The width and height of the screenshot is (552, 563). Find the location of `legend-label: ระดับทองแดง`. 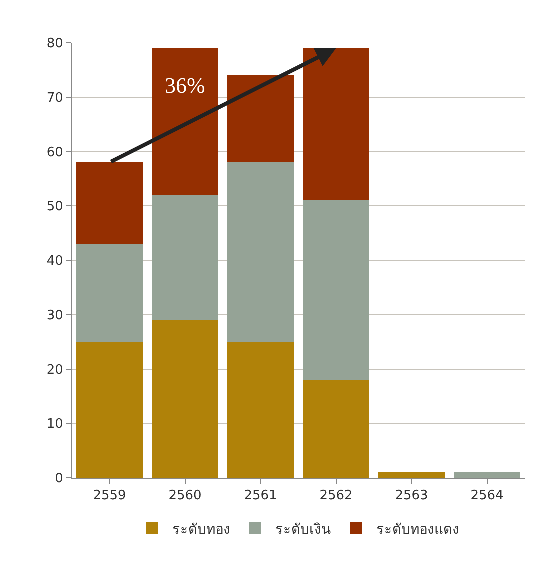

legend-label: ระดับทองแดง is located at coordinates (418, 530).